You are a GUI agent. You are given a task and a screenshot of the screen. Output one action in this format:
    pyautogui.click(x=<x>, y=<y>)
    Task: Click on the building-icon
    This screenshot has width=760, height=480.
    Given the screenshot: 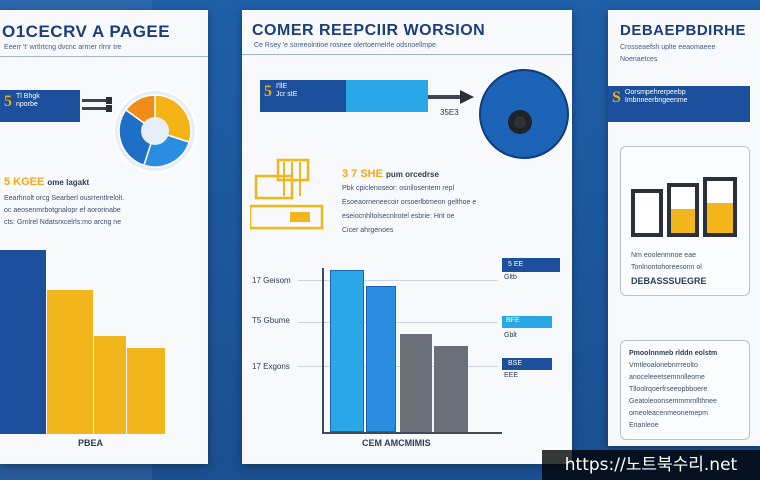 What is the action you would take?
    pyautogui.click(x=287, y=194)
    